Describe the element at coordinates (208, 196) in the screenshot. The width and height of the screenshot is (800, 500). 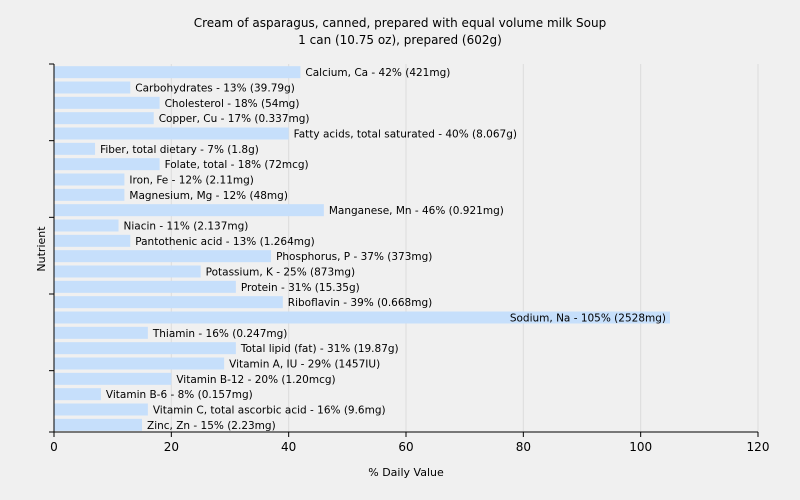
I see `bar-label: Magnesium, Mg - 12% (48mg)` at that location.